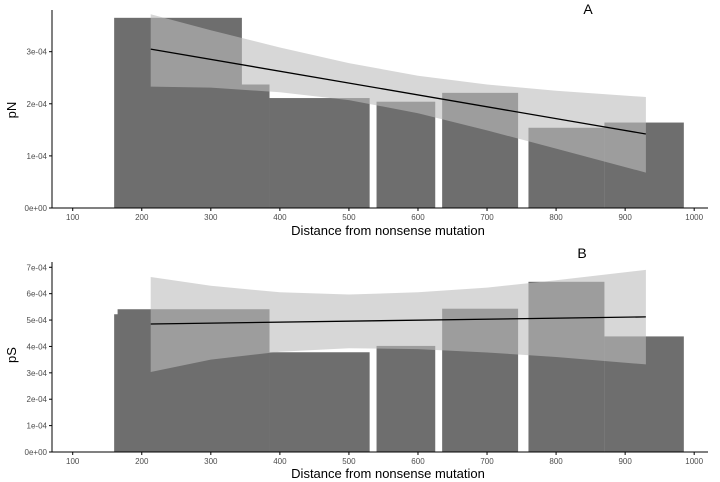  What do you see at coordinates (11, 110) in the screenshot?
I see `y-axis-title-a: pN` at bounding box center [11, 110].